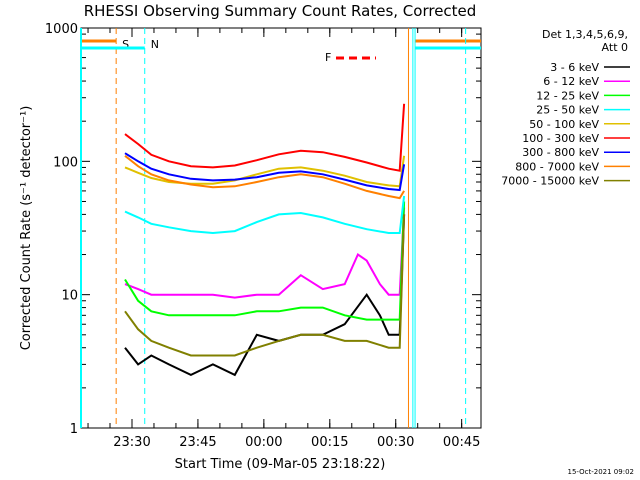 The height and width of the screenshot is (480, 640). I want to click on y-axis-label: Corrected Count Rate (s⁻¹ detector⁻¹), so click(26, 228).